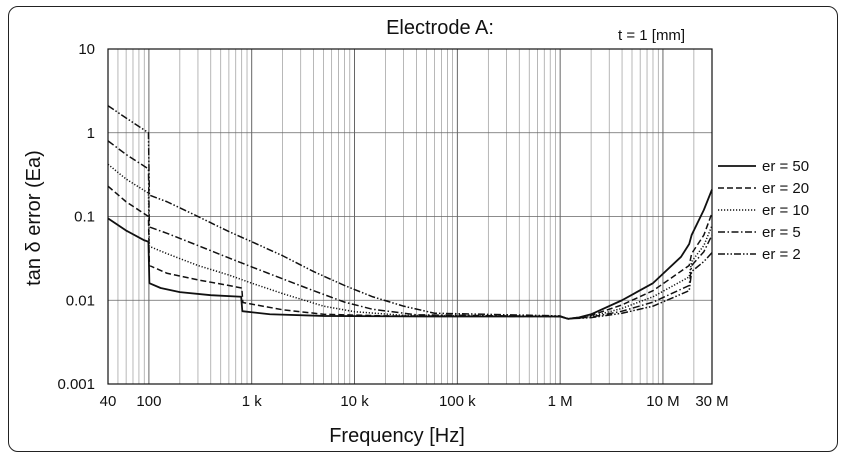 The image size is (850, 458). I want to click on legend-label: er = 50, so click(785, 166).